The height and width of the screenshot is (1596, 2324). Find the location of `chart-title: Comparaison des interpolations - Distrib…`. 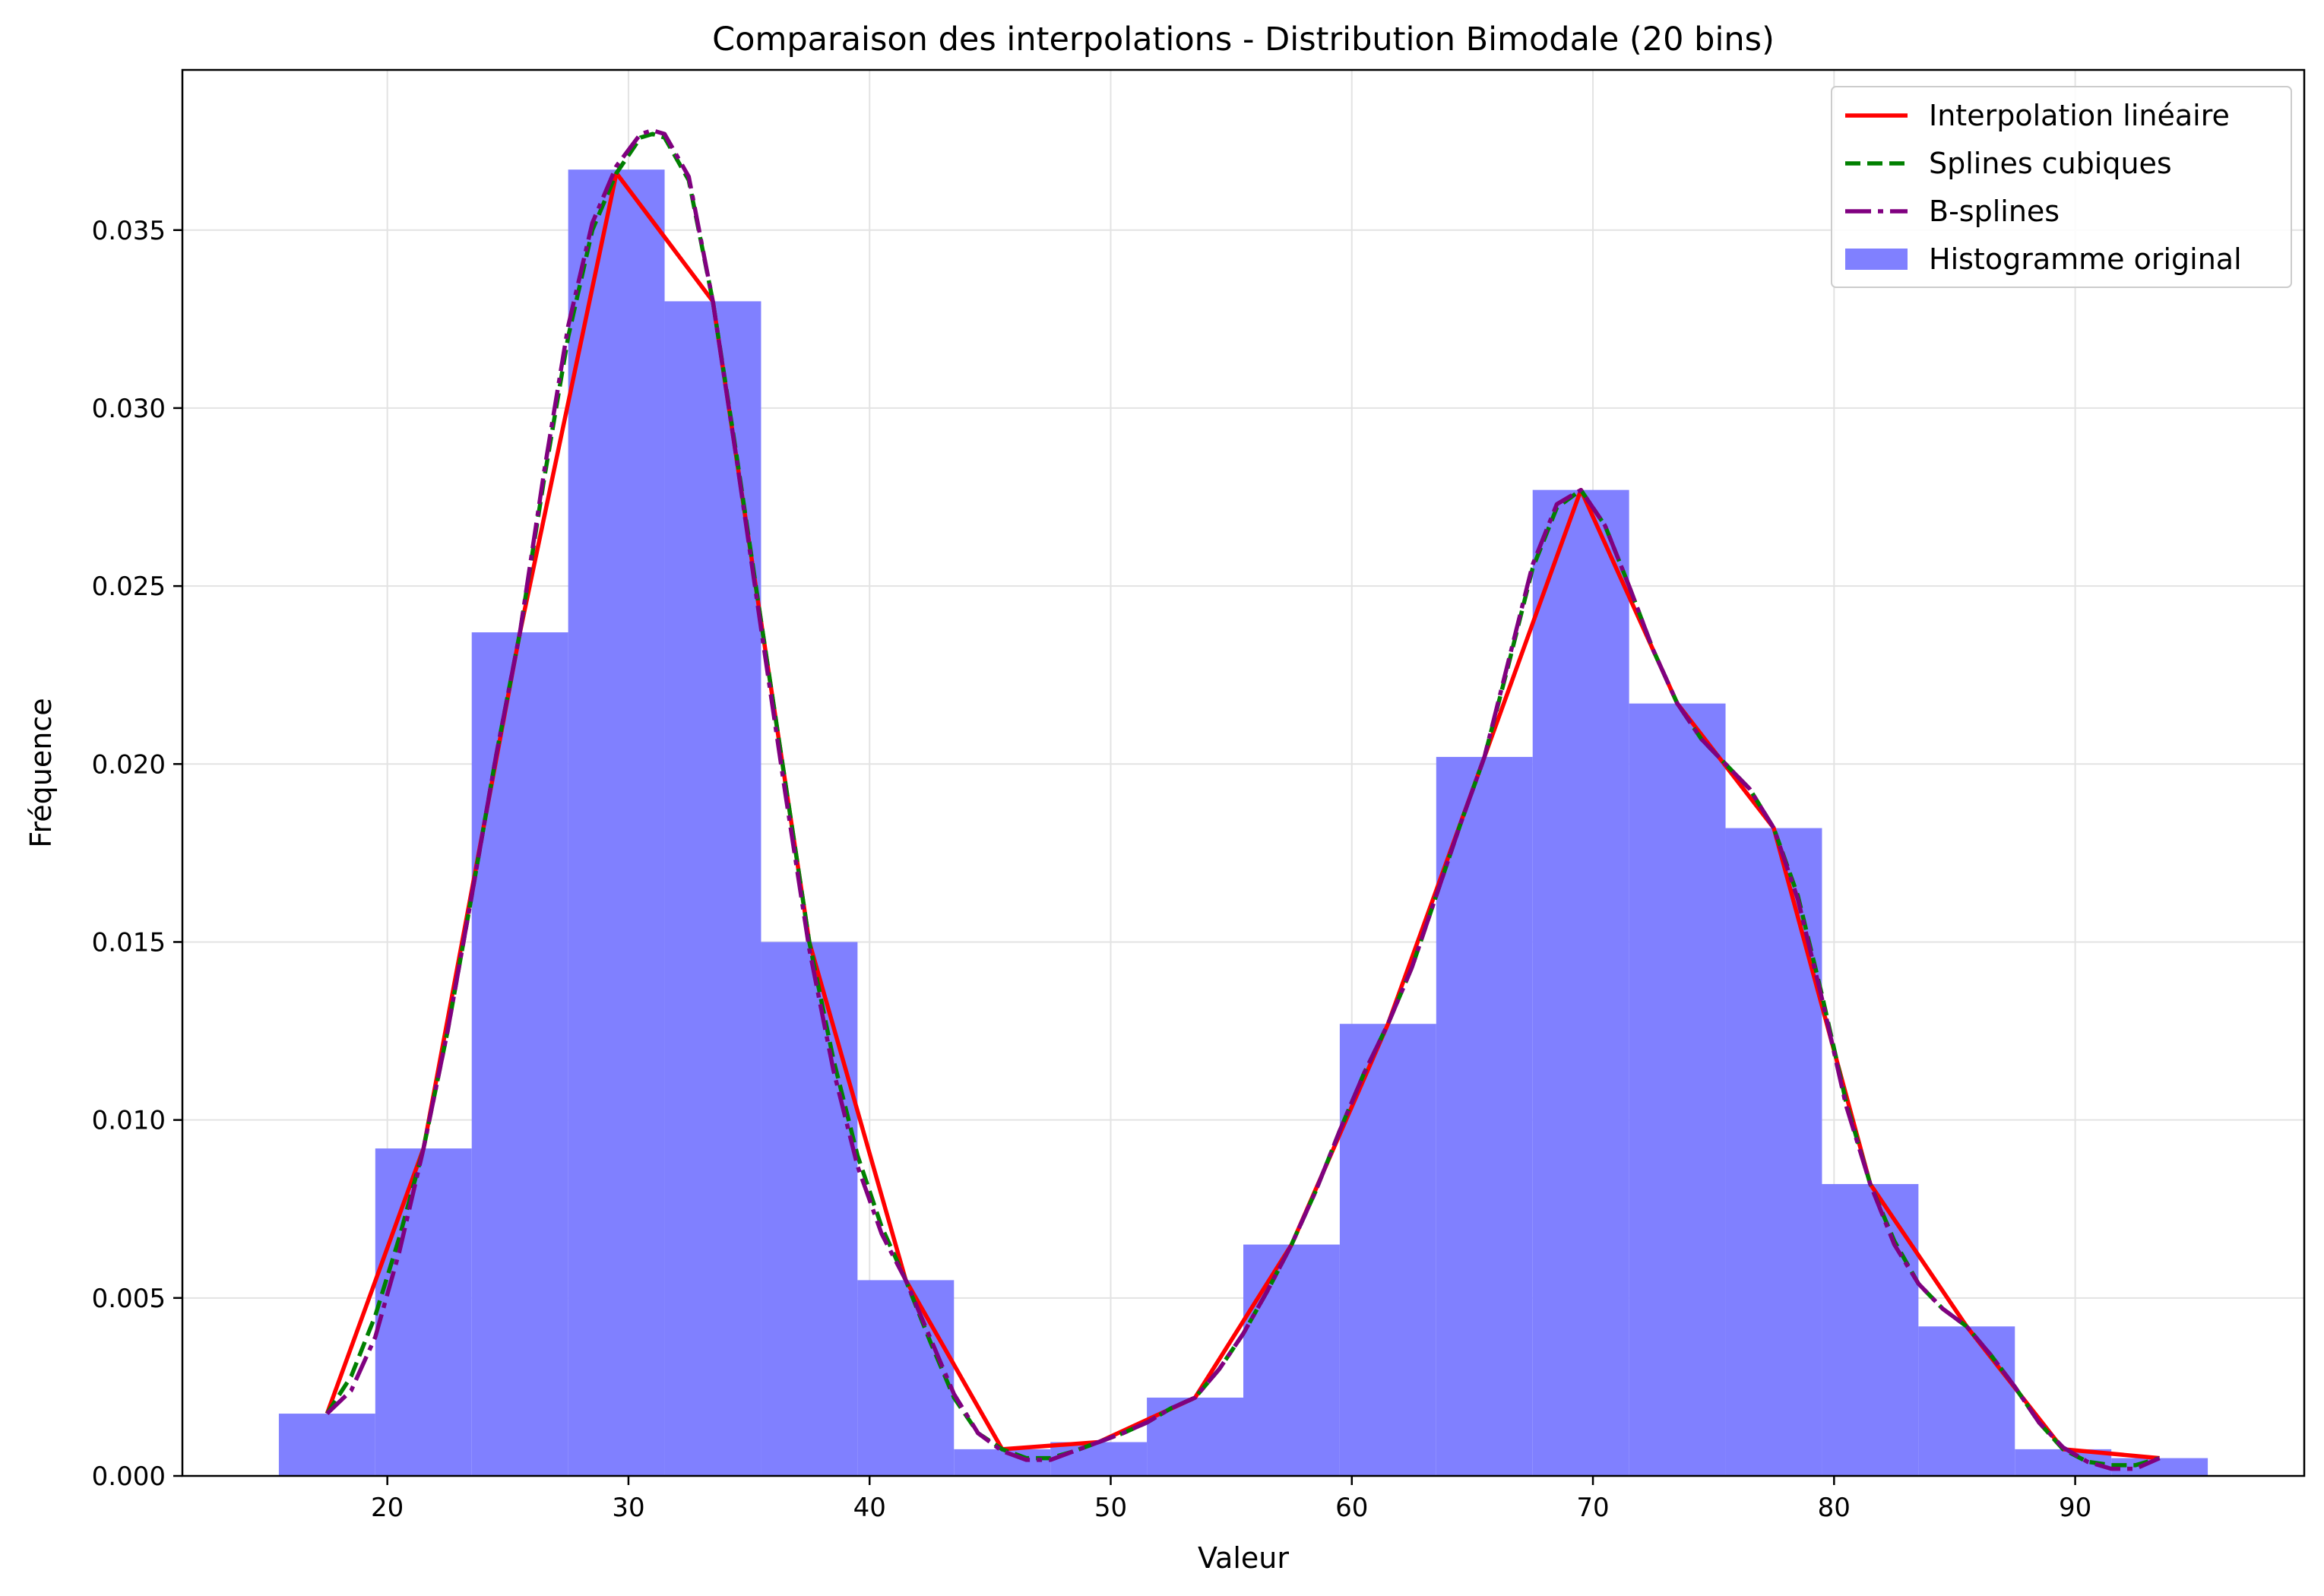

chart-title: Comparaison des interpolations - Distrib… is located at coordinates (1243, 40).